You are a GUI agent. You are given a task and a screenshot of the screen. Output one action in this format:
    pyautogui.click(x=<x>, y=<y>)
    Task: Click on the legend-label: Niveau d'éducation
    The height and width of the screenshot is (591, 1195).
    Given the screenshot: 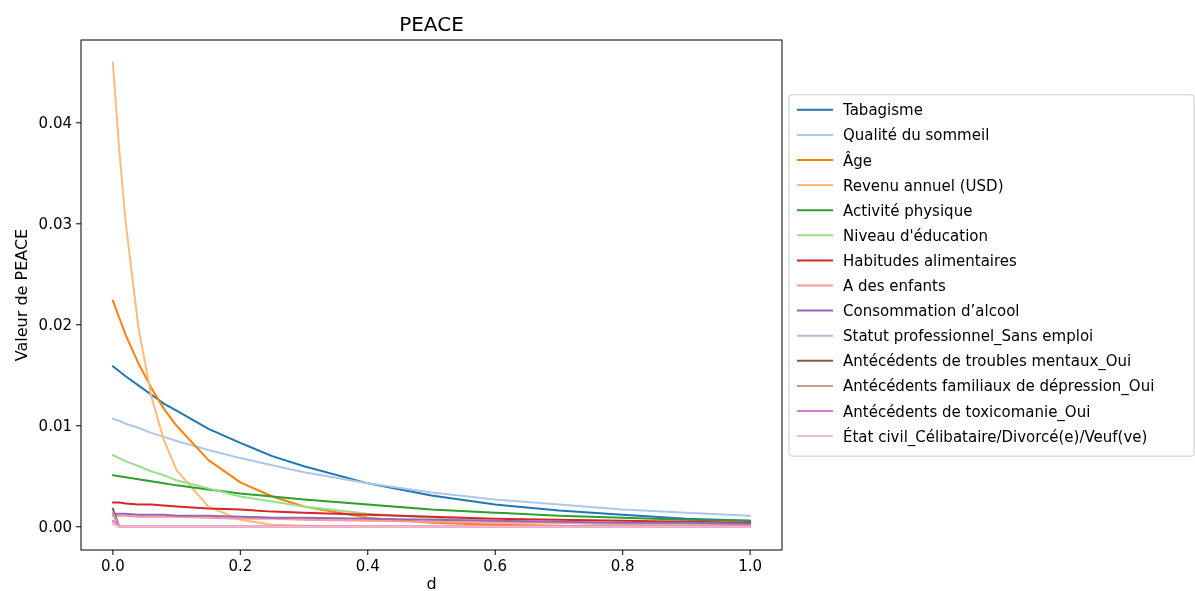 What is the action you would take?
    pyautogui.click(x=916, y=235)
    